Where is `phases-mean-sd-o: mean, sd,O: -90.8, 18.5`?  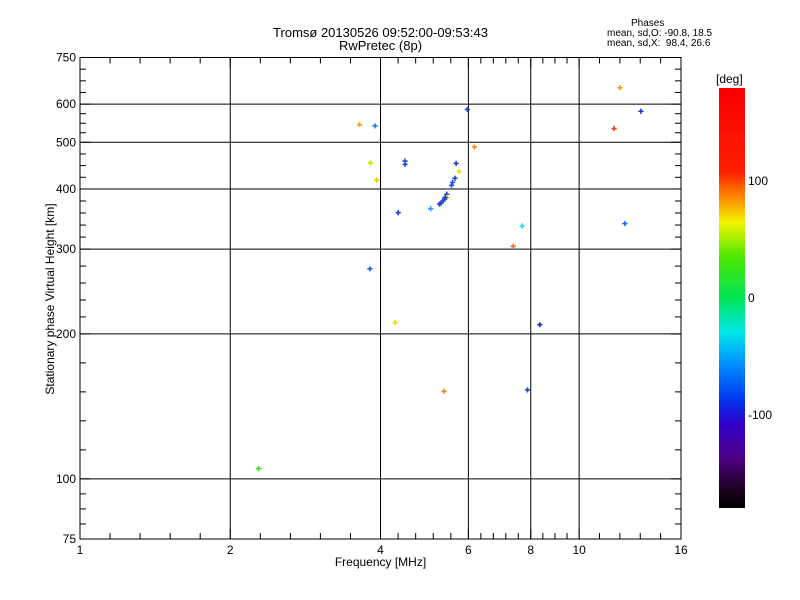
phases-mean-sd-o: mean, sd,O: -90.8, 18.5 is located at coordinates (660, 33).